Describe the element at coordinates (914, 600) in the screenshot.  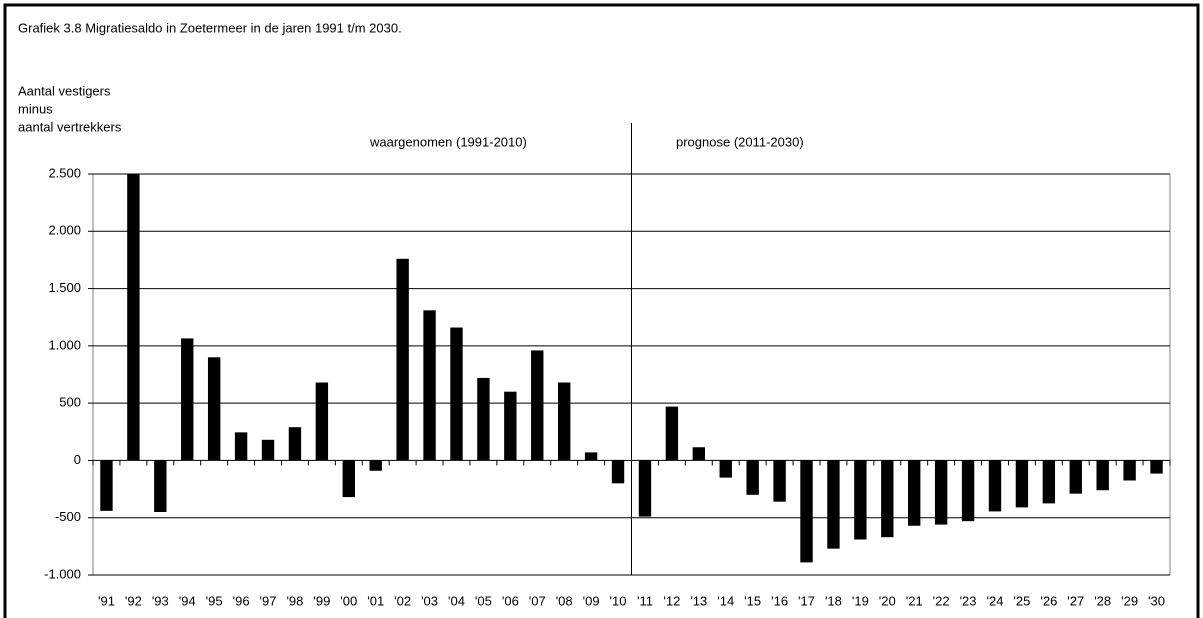
I see `x-tick-label: '21` at that location.